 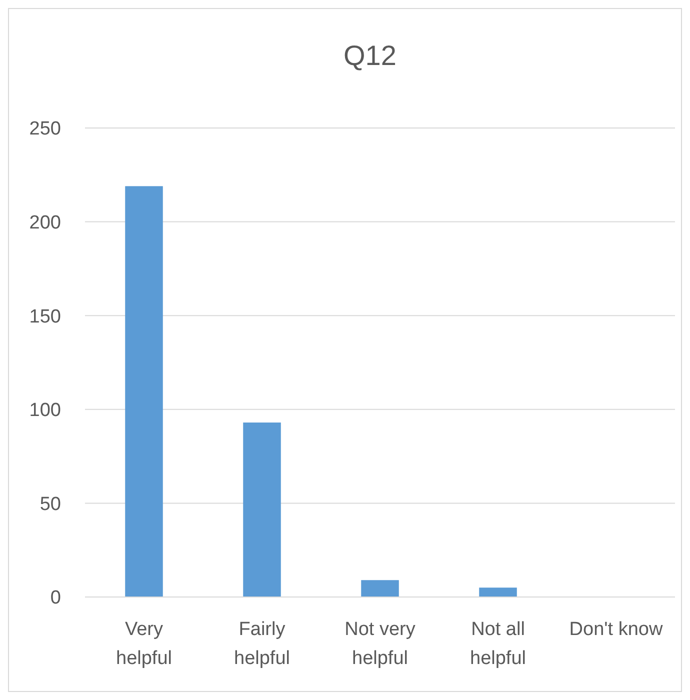 What do you see at coordinates (380, 644) in the screenshot?
I see `x-tick-label: Not very helpful` at bounding box center [380, 644].